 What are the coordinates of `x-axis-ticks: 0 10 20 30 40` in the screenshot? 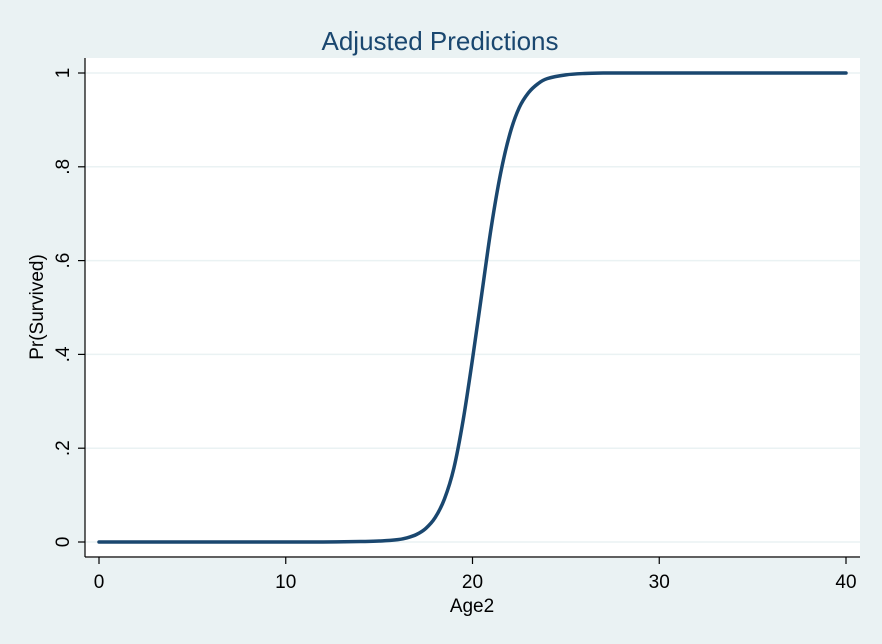 It's located at (475, 575).